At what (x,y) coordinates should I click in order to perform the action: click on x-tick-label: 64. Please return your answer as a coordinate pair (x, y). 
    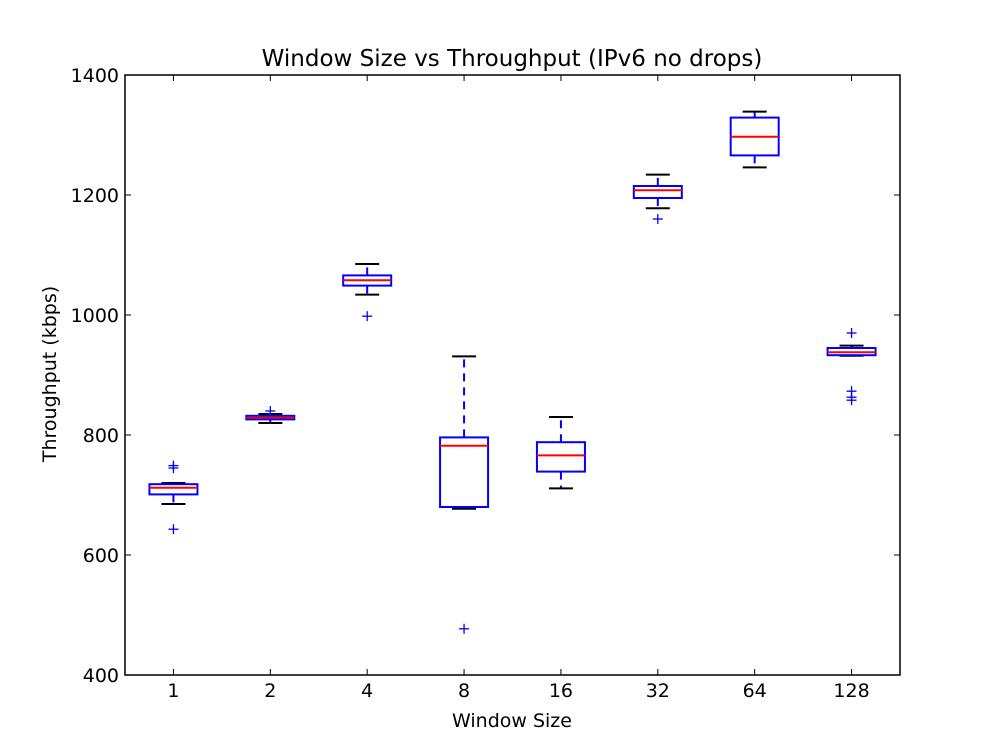
    Looking at the image, I should click on (755, 691).